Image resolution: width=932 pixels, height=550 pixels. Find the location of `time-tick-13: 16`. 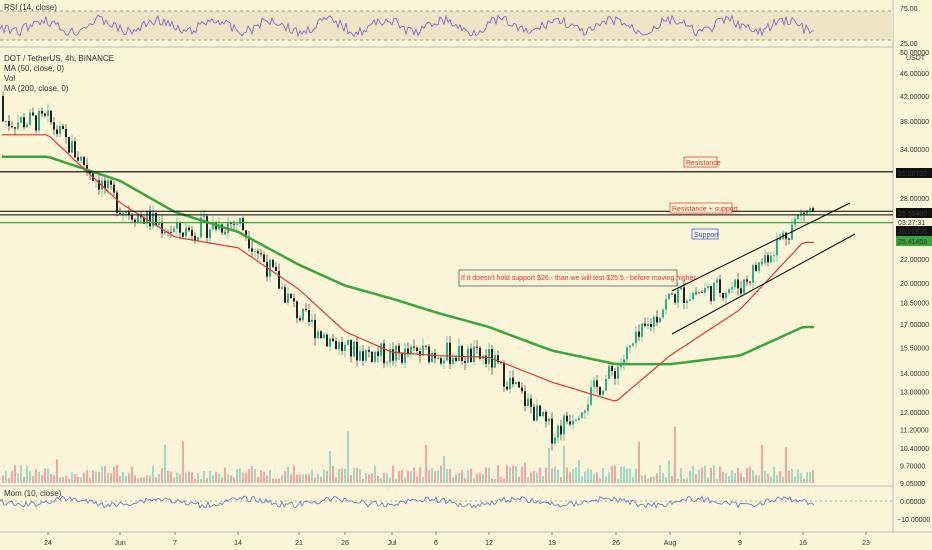

time-tick-13: 16 is located at coordinates (803, 543).